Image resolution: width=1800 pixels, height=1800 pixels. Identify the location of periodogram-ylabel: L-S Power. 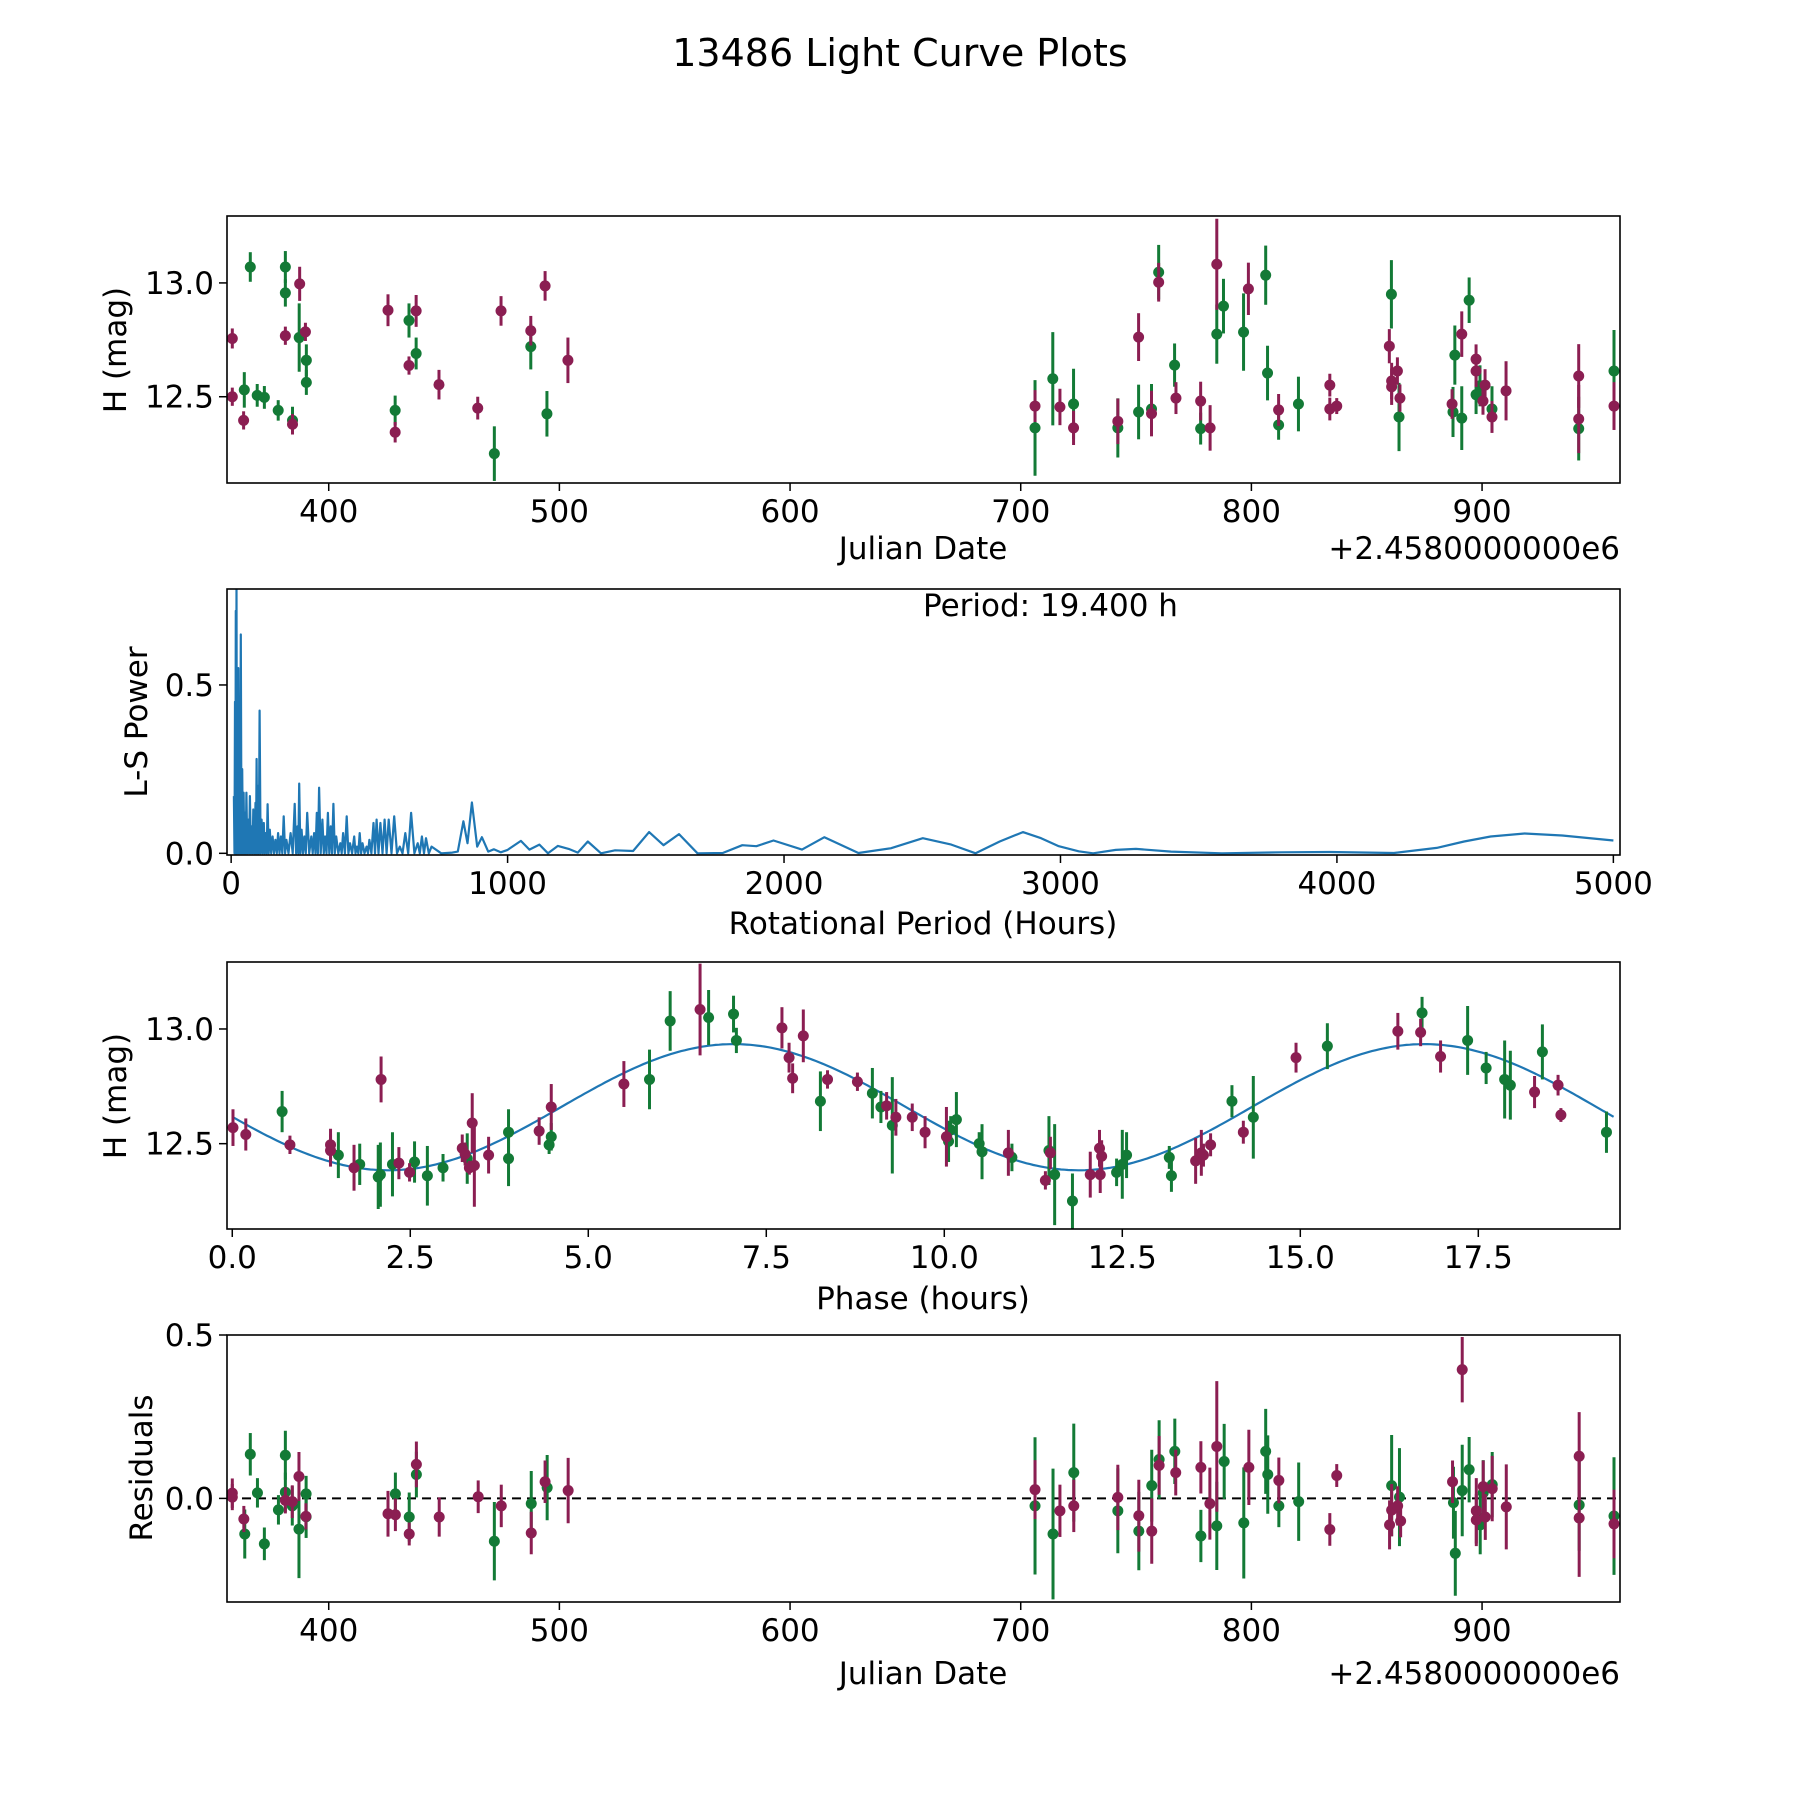
(137, 721).